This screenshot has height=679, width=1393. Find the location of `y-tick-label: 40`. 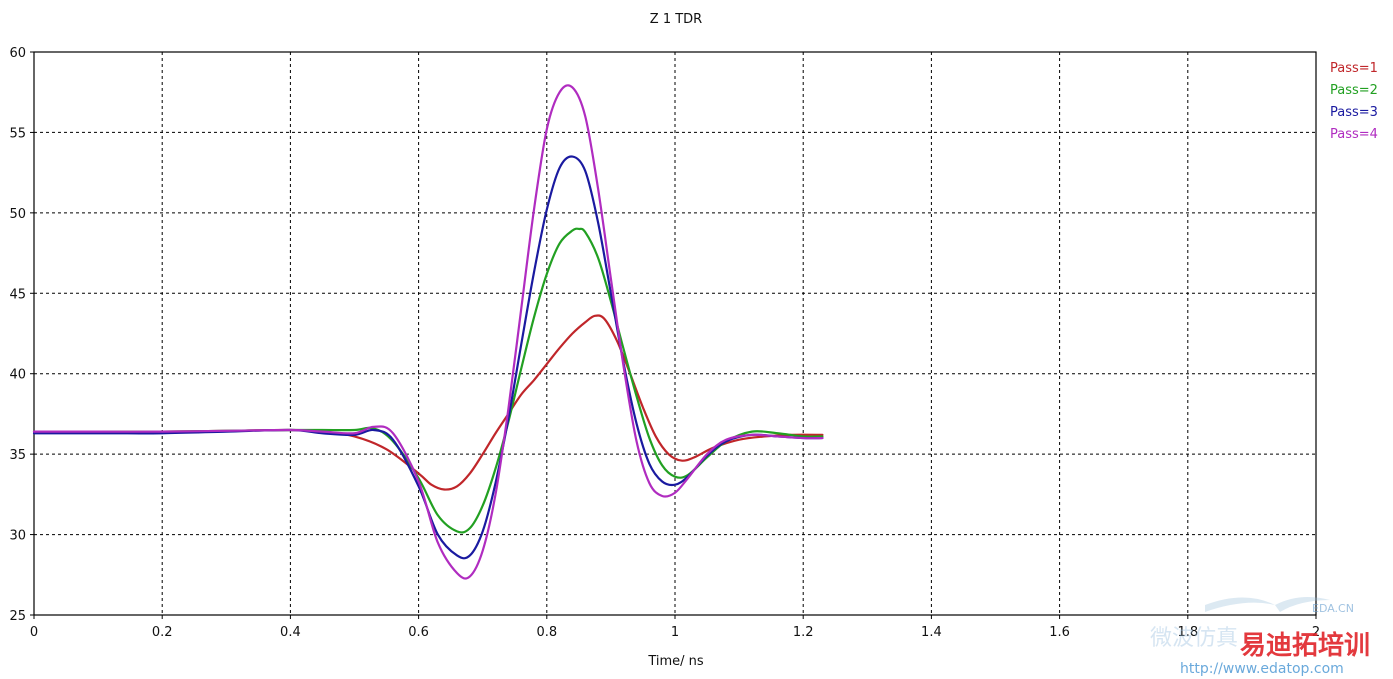

y-tick-label: 40 is located at coordinates (17, 375).